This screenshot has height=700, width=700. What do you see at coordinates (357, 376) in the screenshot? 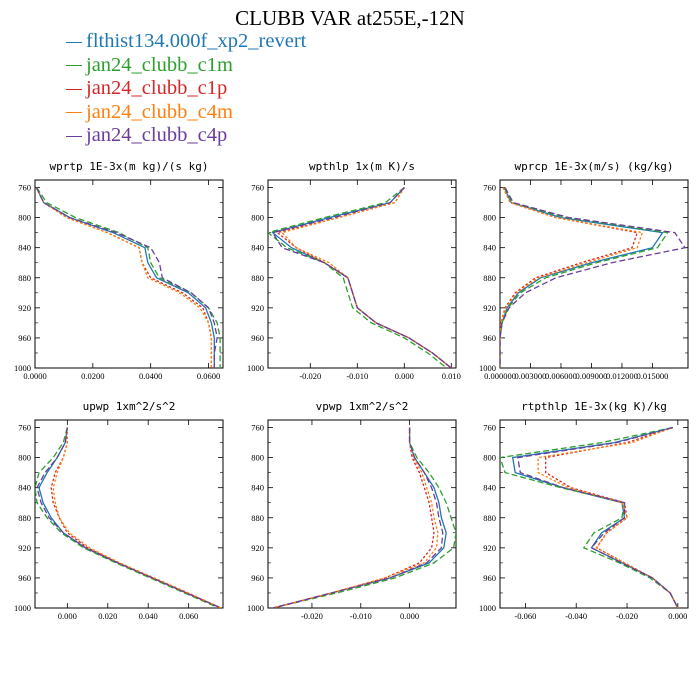
I see `x-tick-label: -0.010` at bounding box center [357, 376].